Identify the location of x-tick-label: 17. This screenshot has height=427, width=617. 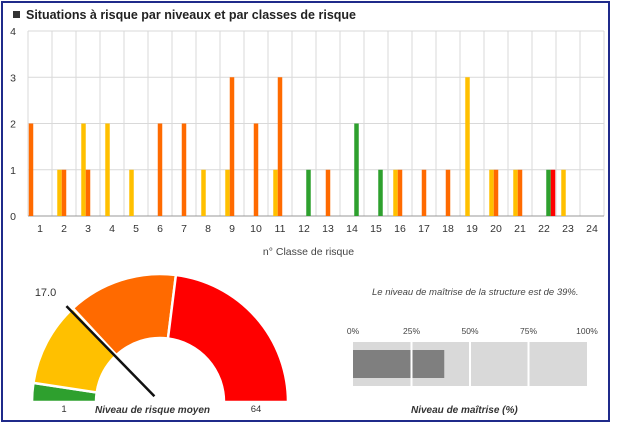
(424, 229).